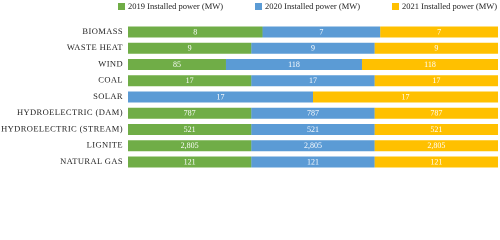  I want to click on category-label: LIGNITE, so click(105, 145).